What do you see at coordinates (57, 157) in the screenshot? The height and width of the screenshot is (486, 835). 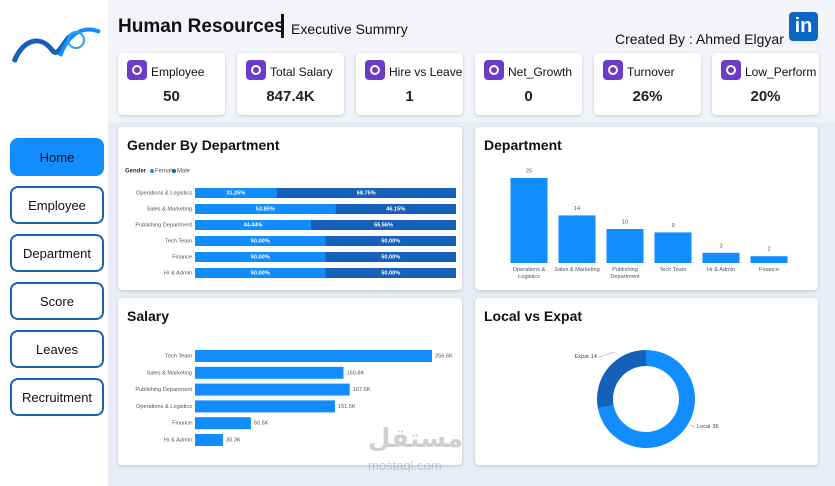 I see `nav-button: Home` at bounding box center [57, 157].